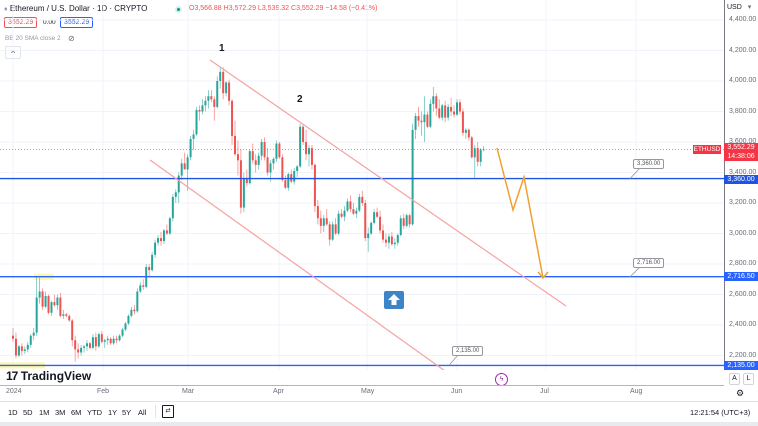  What do you see at coordinates (94, 412) in the screenshot?
I see `range-button-ytd: YTD` at bounding box center [94, 412].